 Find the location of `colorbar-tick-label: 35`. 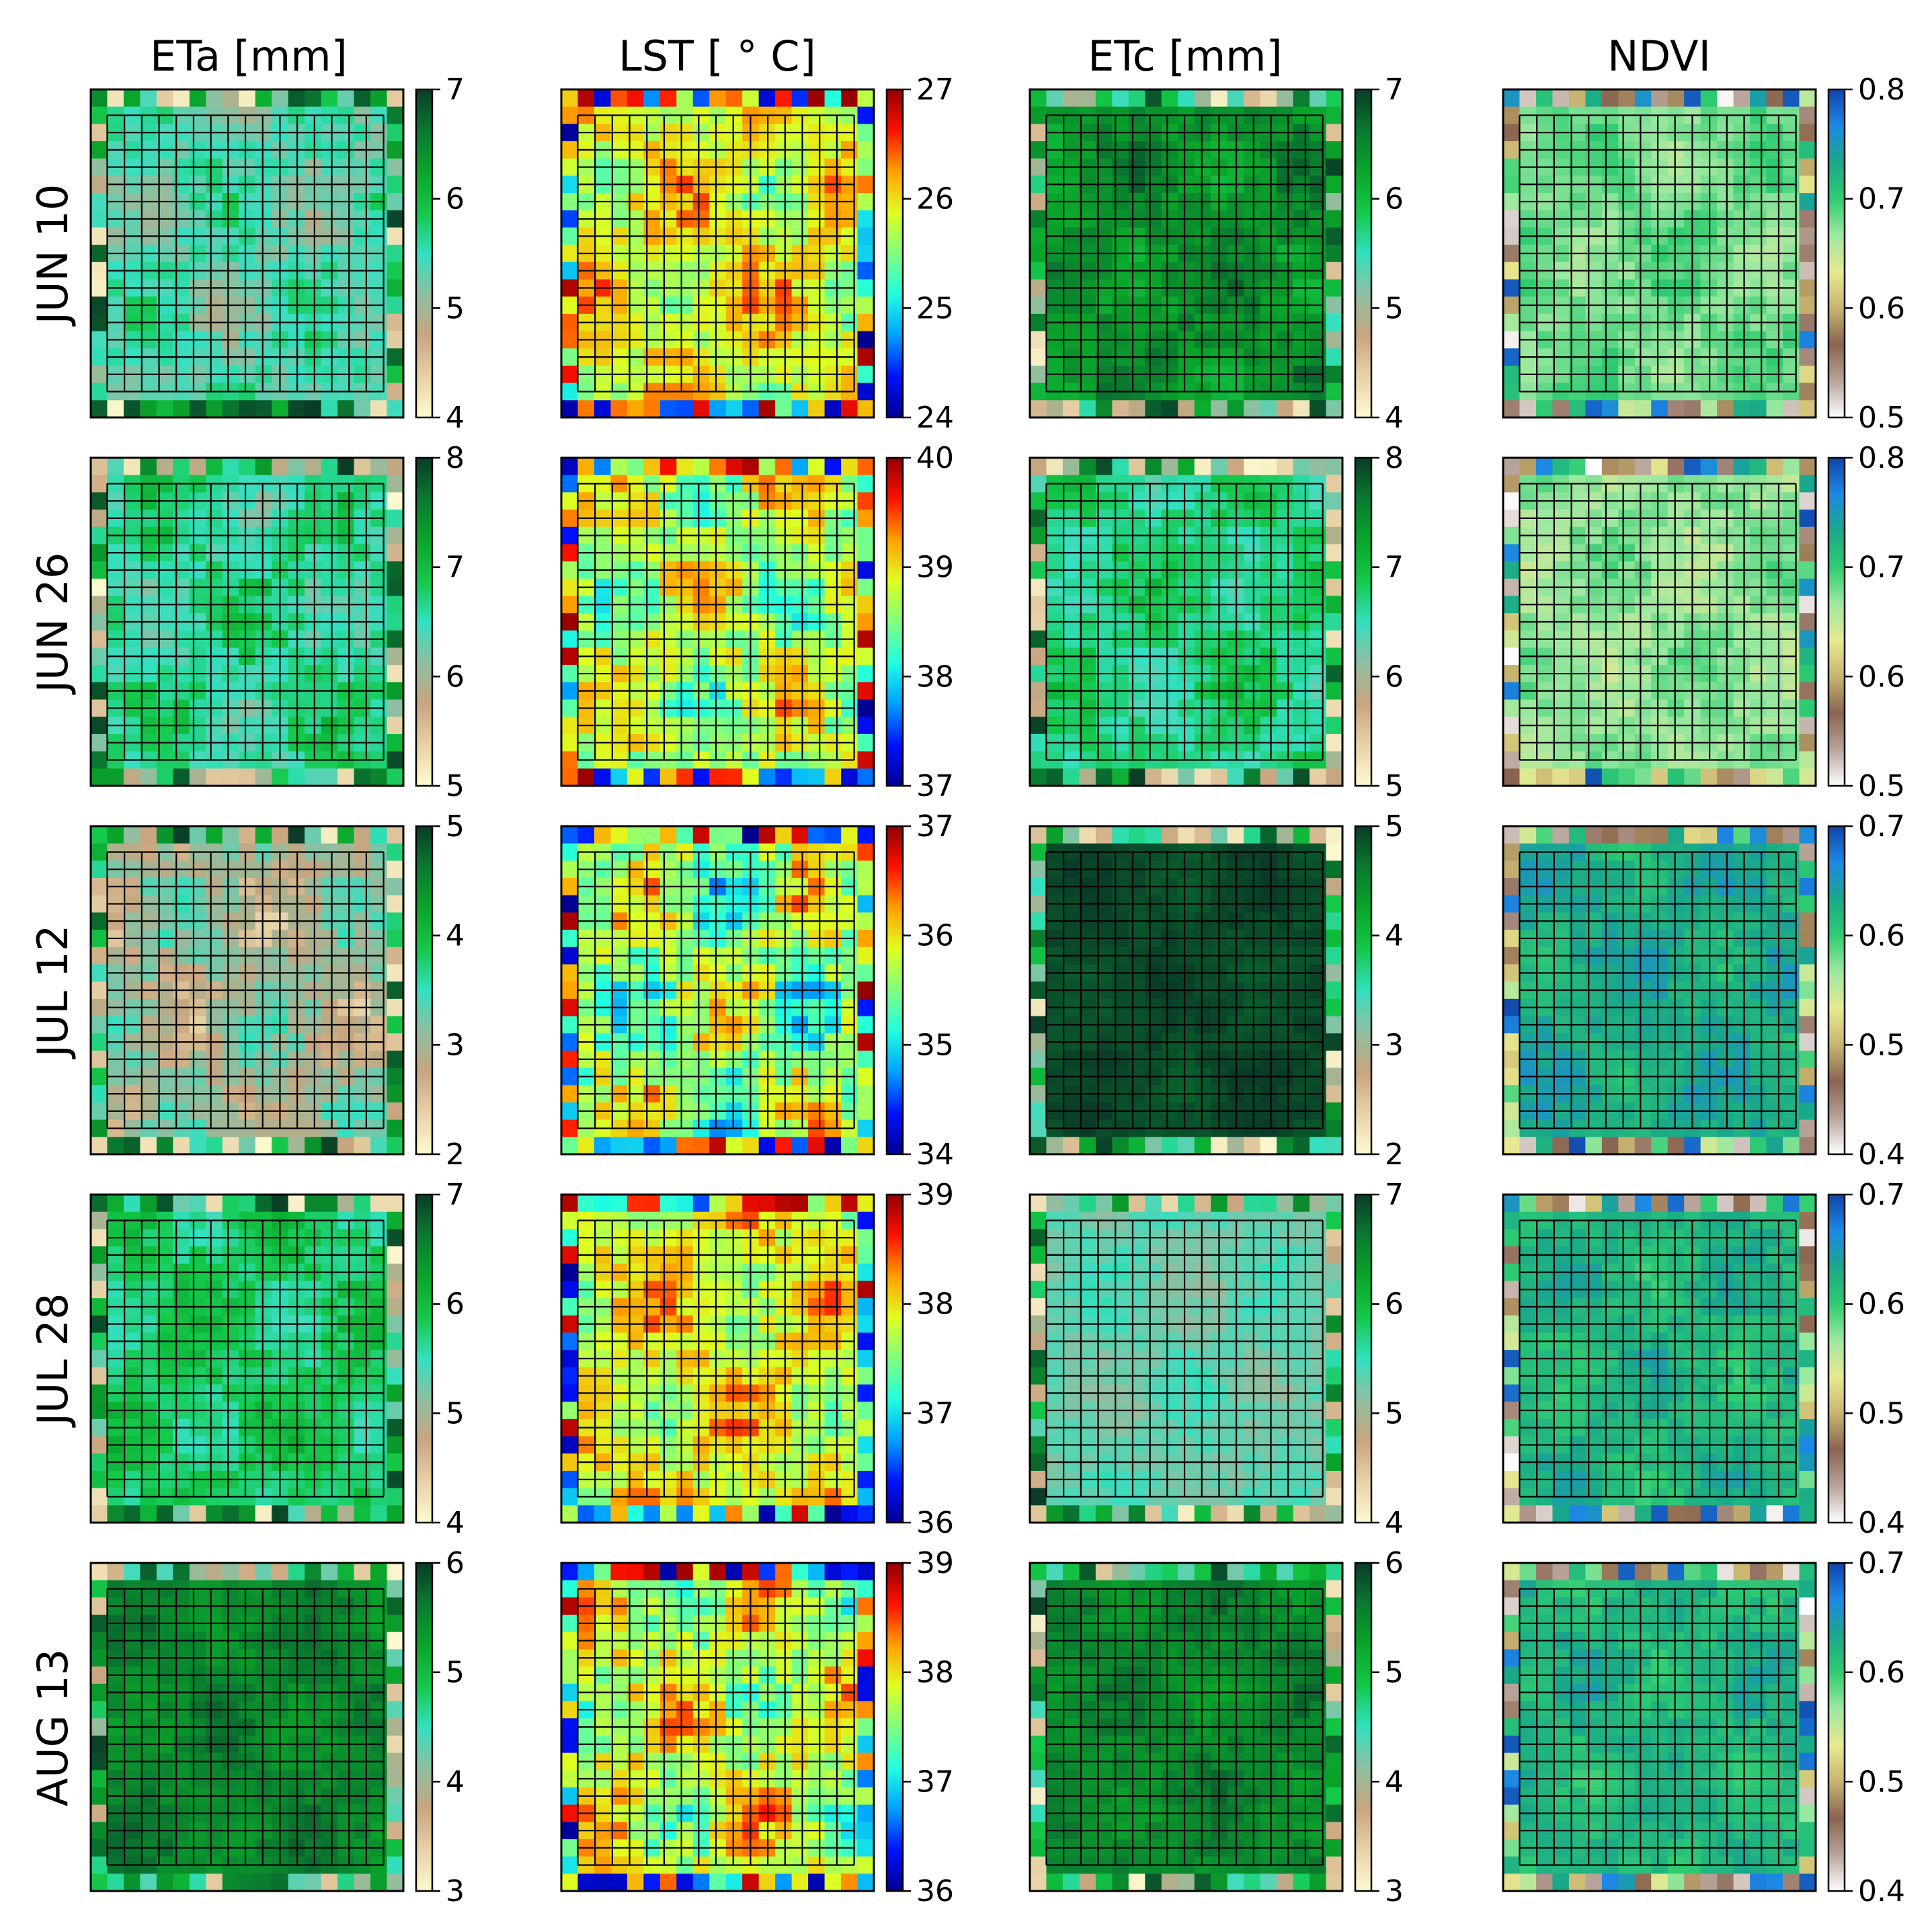

colorbar-tick-label: 35 is located at coordinates (935, 1045).